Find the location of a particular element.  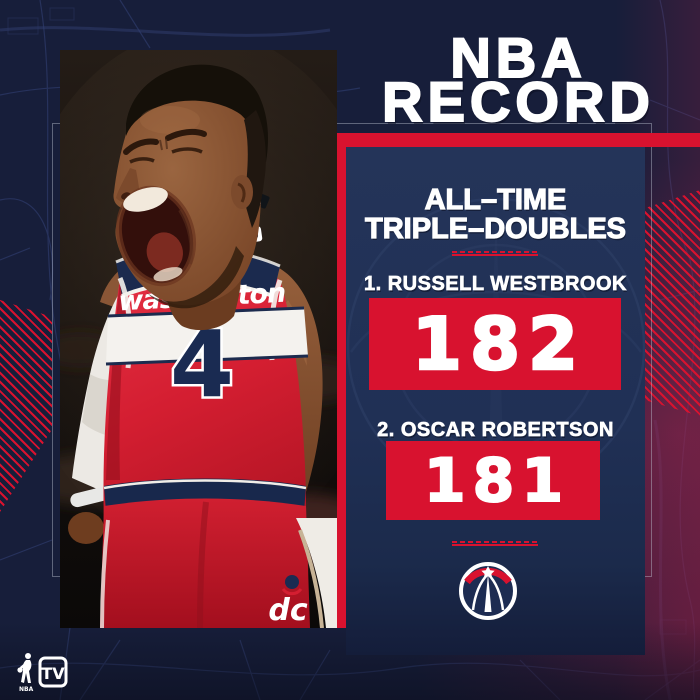

value-1: 182 is located at coordinates (499, 344).